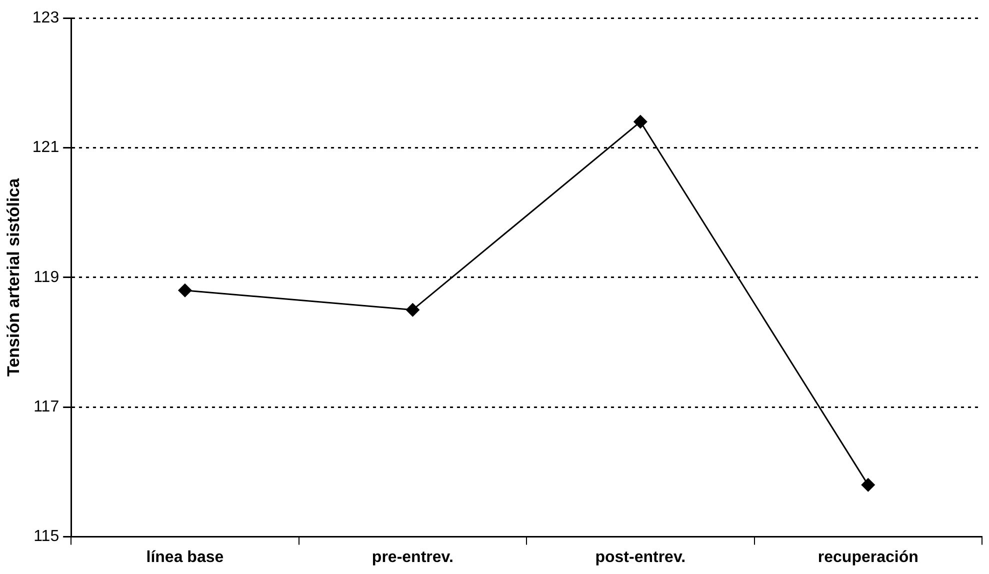  Describe the element at coordinates (185, 557) in the screenshot. I see `x-tick-label: línea base` at that location.